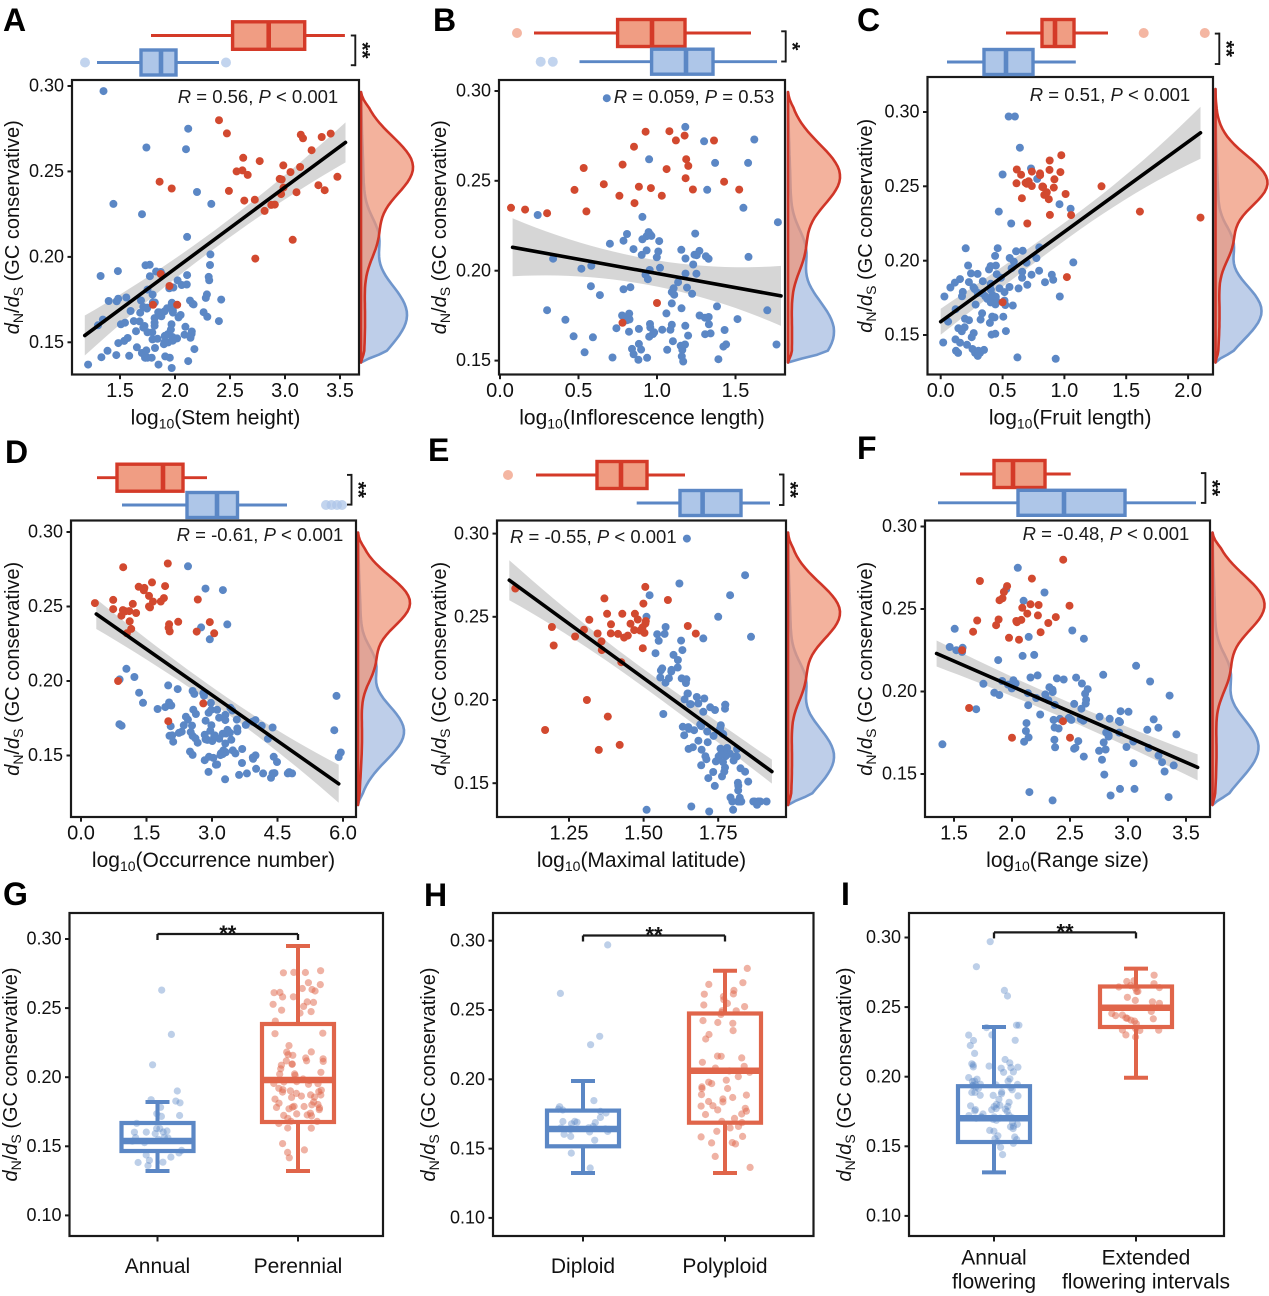  I want to click on svg-text: H, so click(435, 895).